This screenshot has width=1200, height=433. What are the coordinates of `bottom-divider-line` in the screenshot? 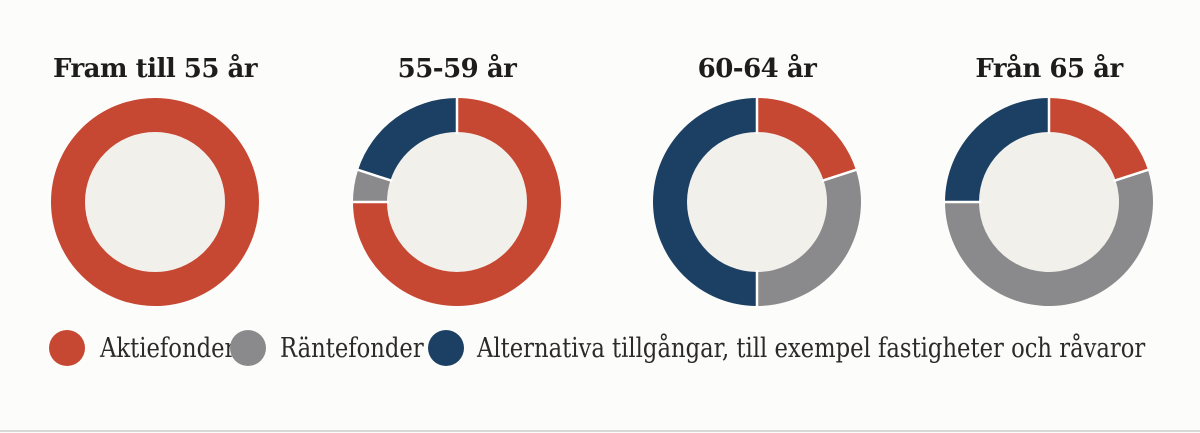 It's located at (600, 431).